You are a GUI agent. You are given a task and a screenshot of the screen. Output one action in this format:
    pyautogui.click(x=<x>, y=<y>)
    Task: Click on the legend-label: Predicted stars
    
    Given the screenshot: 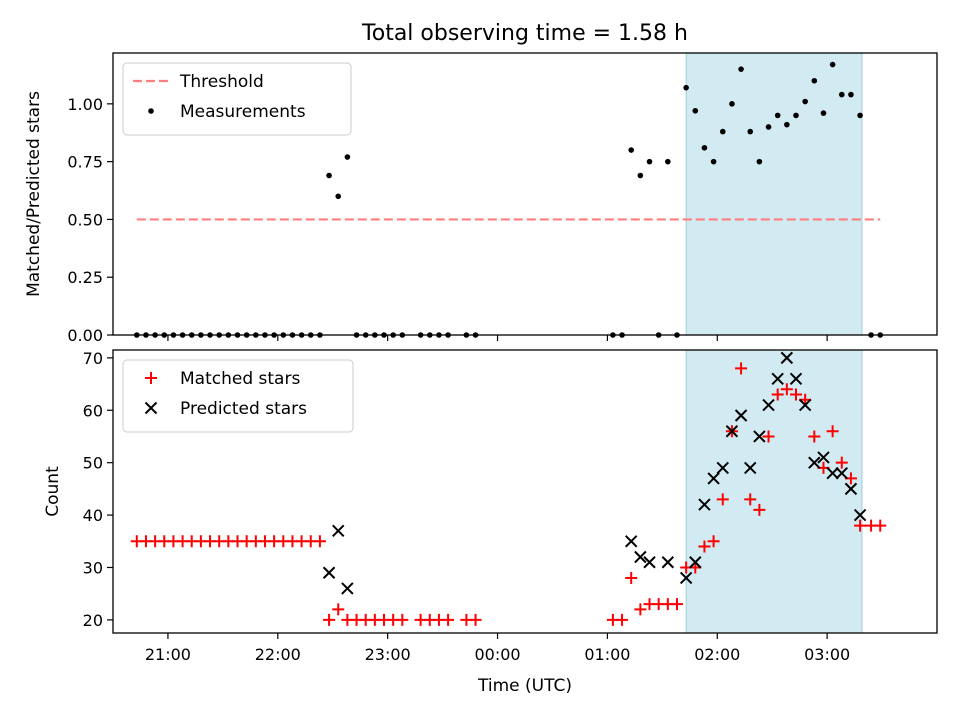 What is the action you would take?
    pyautogui.click(x=243, y=409)
    